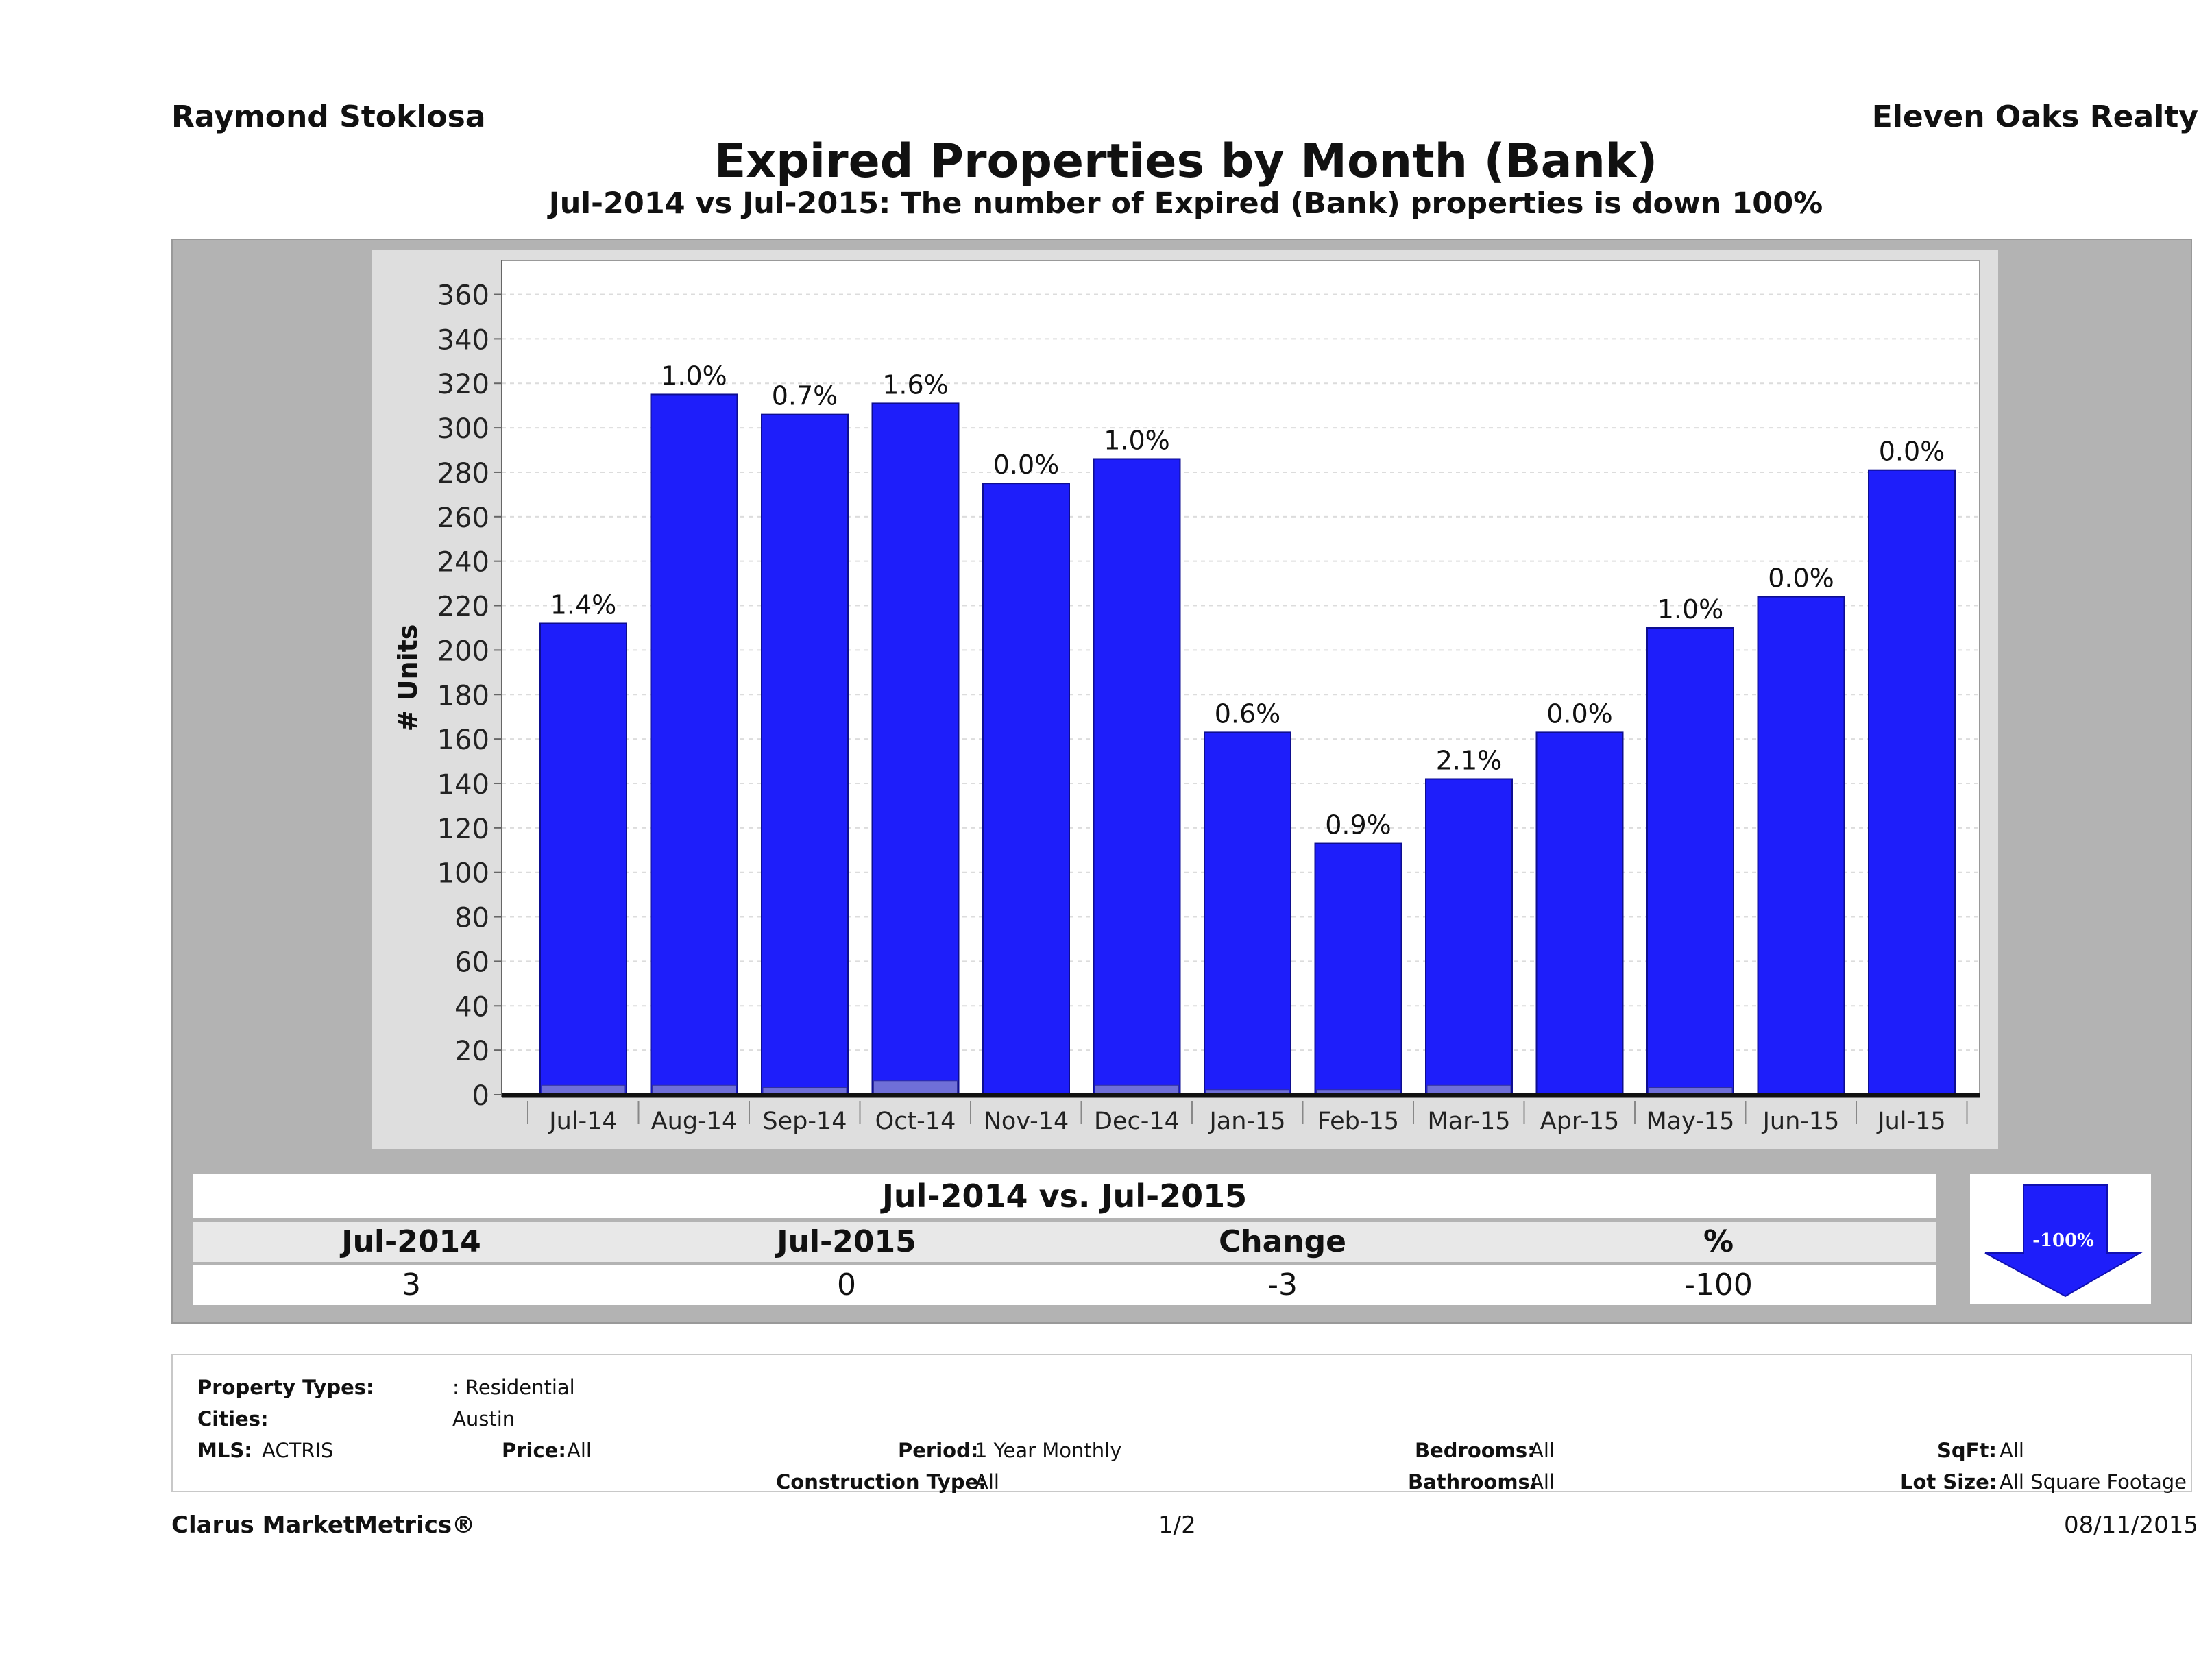  What do you see at coordinates (408, 678) in the screenshot?
I see `y-axis-label: # Units` at bounding box center [408, 678].